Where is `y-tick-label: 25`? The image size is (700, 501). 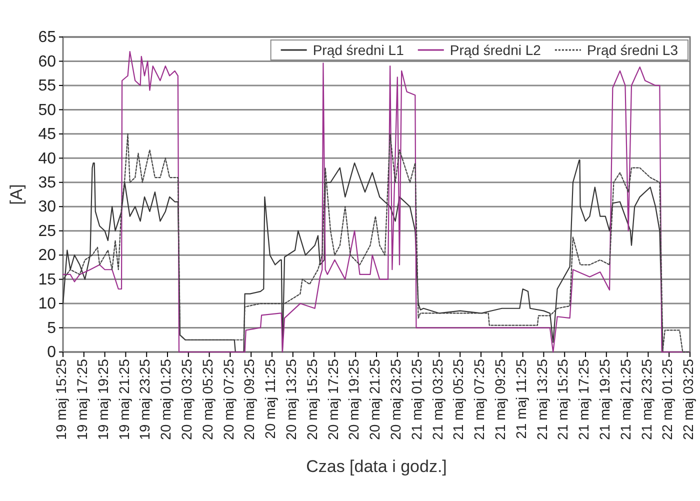 y-tick-label: 25 is located at coordinates (47, 231).